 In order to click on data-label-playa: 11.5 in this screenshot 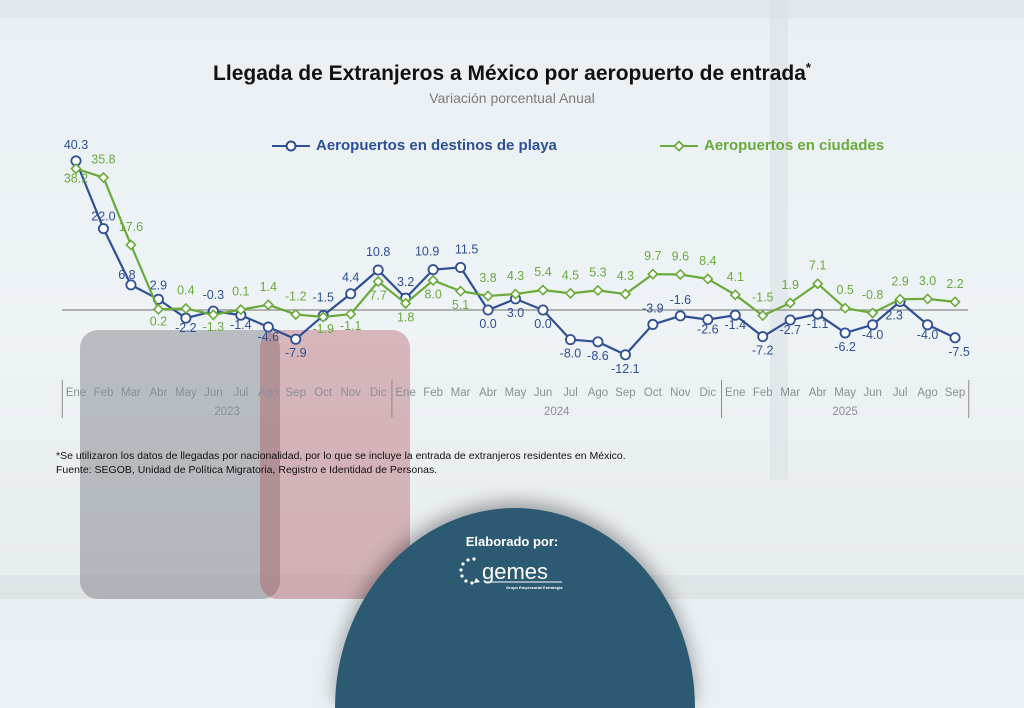, I will do `click(466, 249)`.